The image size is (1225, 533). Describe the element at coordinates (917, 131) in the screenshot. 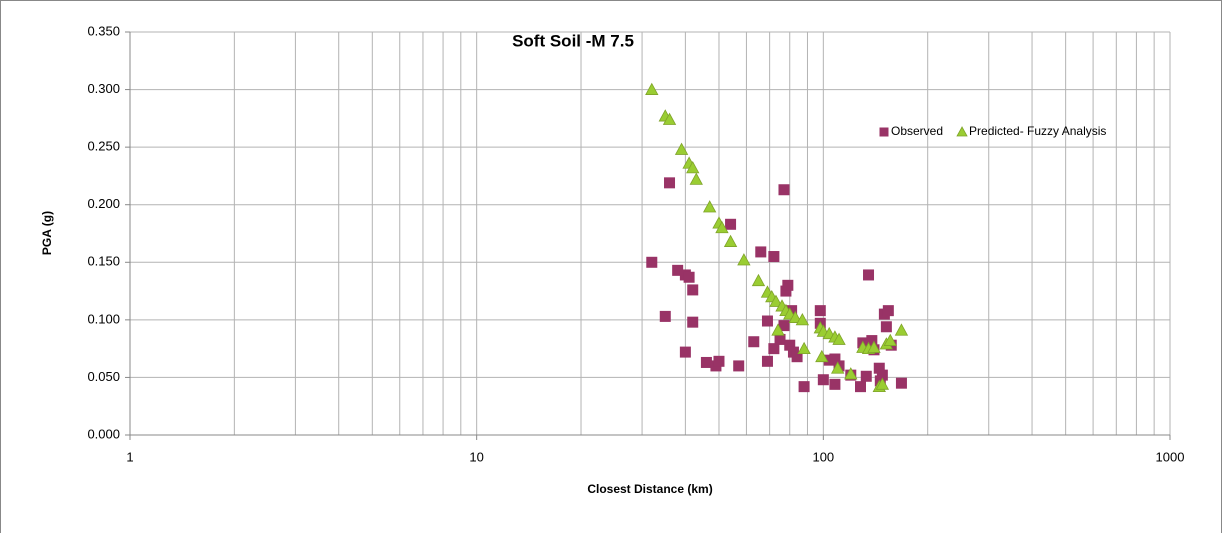

I see `legend-label: Observed` at that location.